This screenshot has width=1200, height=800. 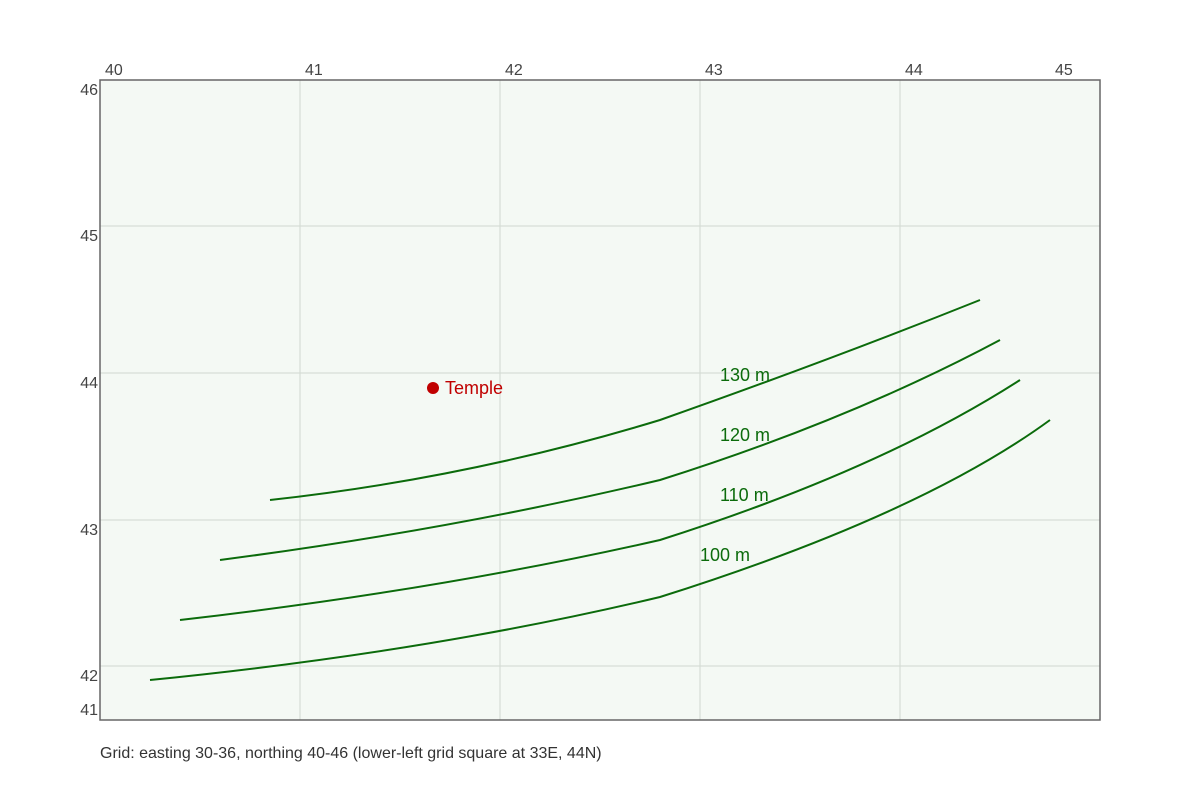 I want to click on northing-axis: 46 45 44 43 42 41, so click(x=89, y=400).